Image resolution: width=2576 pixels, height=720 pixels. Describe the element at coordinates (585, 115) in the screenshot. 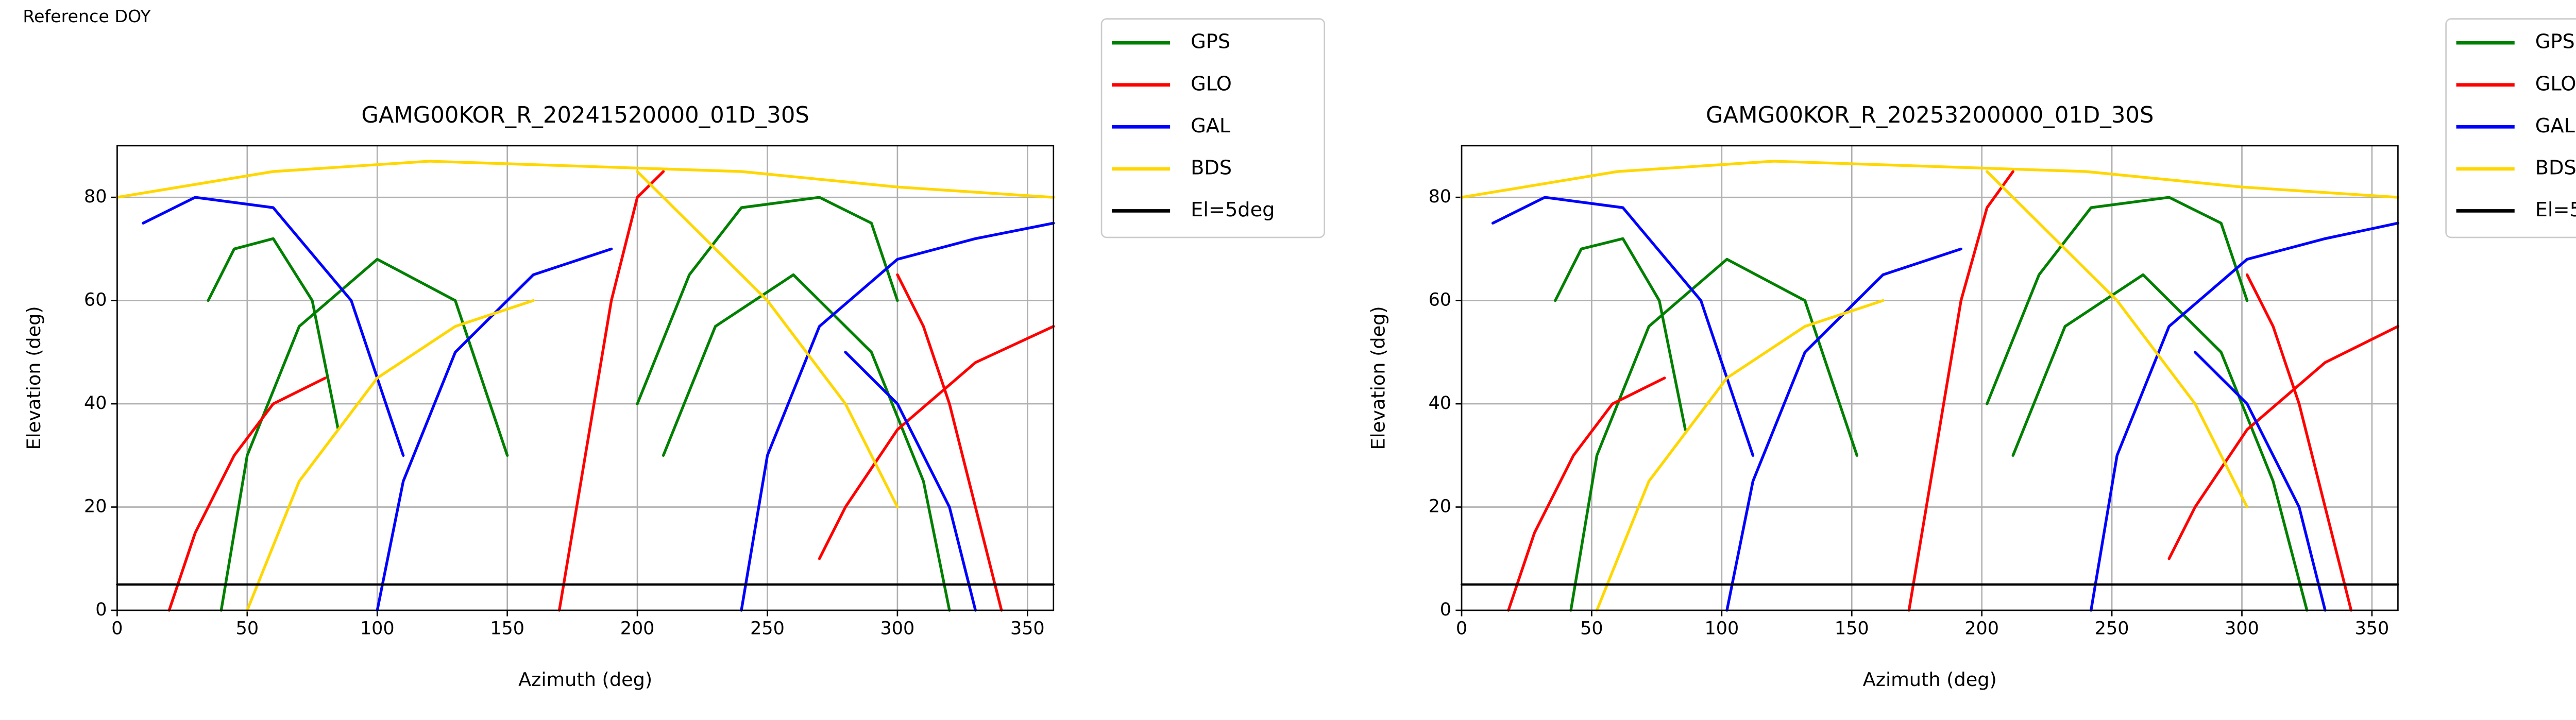

I see `chart-title: GAMG00KOR_R_20241520000_01D_30S` at that location.